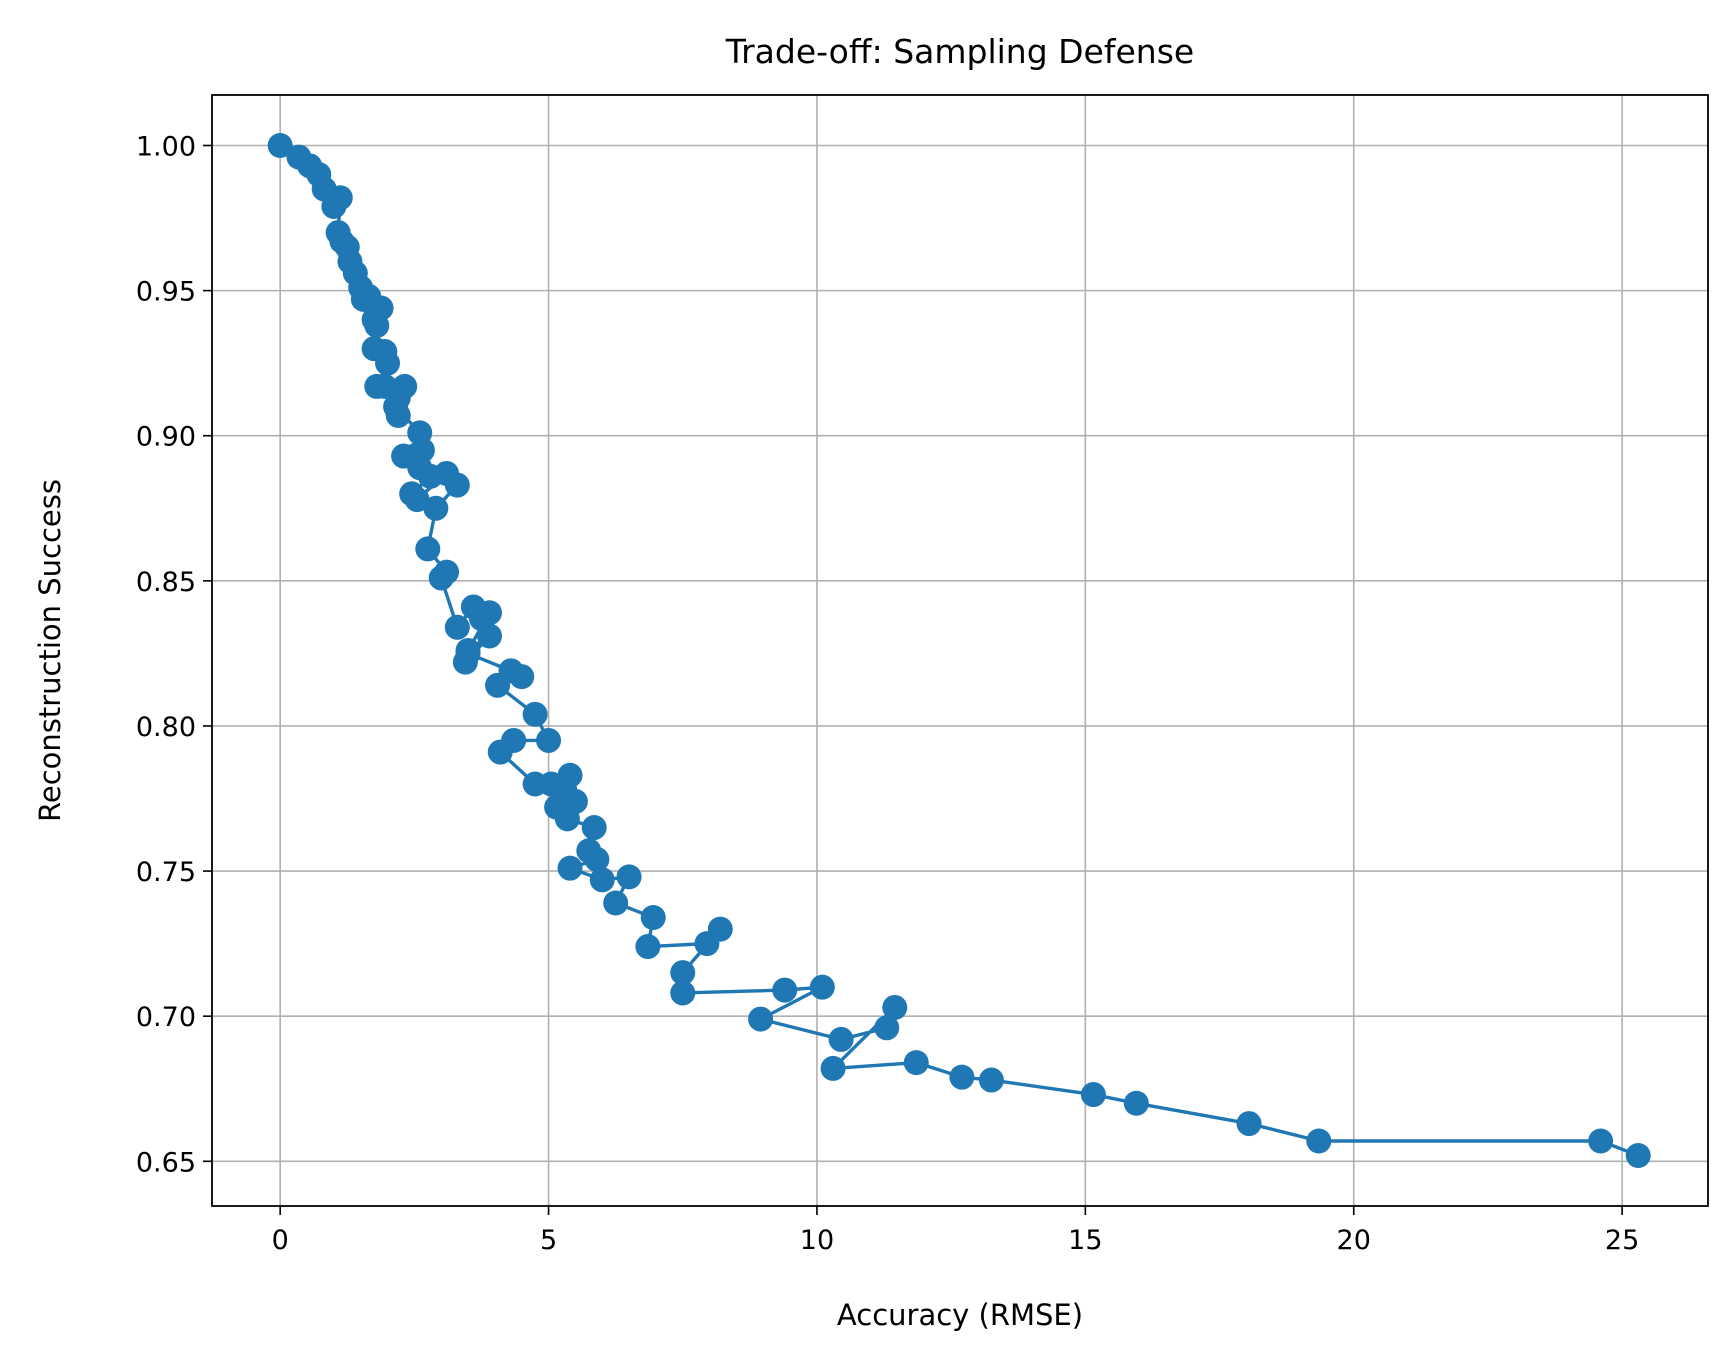 The width and height of the screenshot is (1728, 1361). Describe the element at coordinates (166, 1162) in the screenshot. I see `y-tick-label: 0.65` at that location.